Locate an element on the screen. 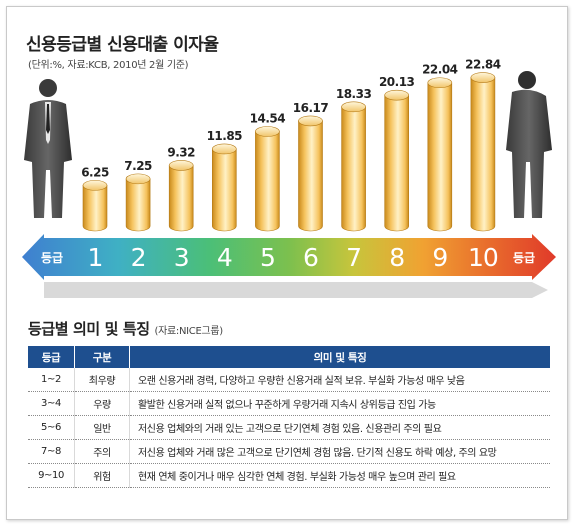 This screenshot has width=576, height=528. bar-3: 9.32 is located at coordinates (181, 188).